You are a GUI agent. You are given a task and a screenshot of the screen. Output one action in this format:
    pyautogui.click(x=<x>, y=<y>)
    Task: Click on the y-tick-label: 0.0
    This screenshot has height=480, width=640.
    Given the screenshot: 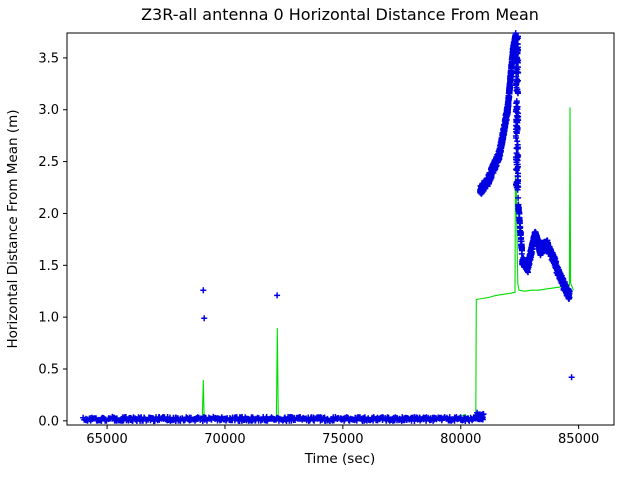 What is the action you would take?
    pyautogui.click(x=48, y=421)
    